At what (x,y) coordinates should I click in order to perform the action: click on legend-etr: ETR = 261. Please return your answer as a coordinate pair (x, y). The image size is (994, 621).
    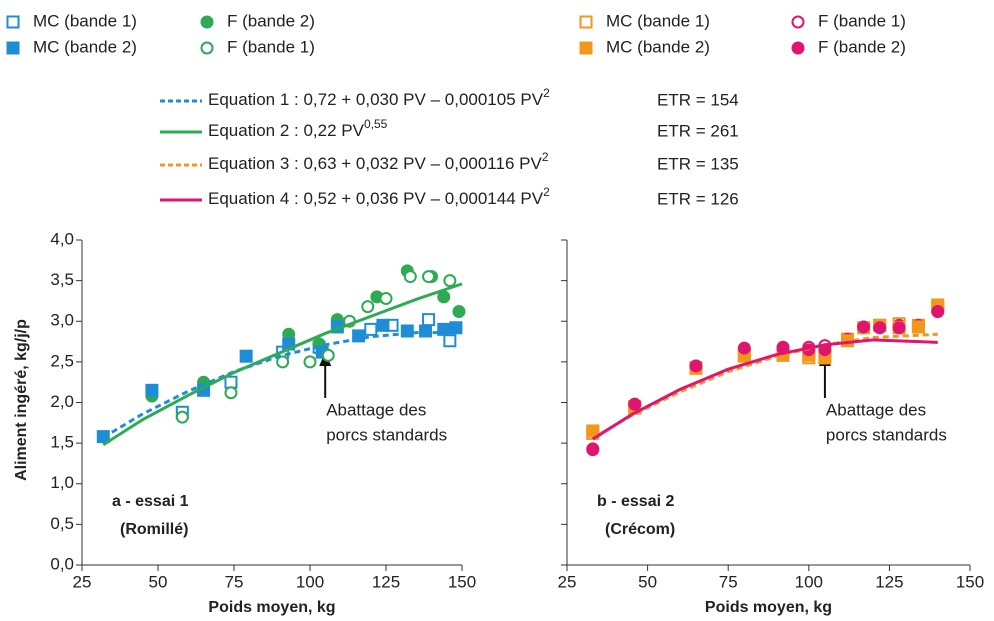
    Looking at the image, I should click on (698, 130).